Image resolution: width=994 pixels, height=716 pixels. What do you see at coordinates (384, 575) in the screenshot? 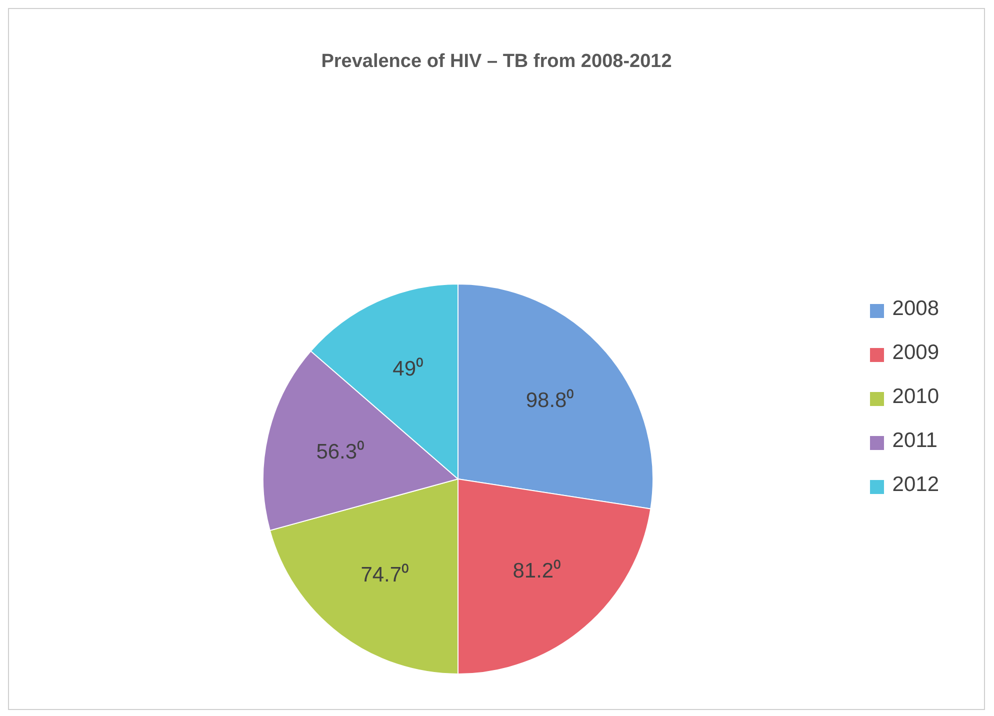
I see `data-label: 74.7⁰` at bounding box center [384, 575].